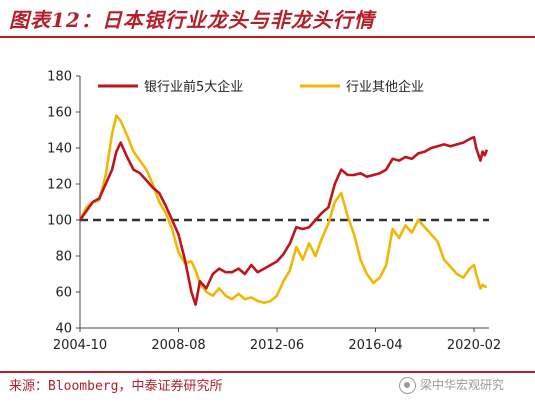  What do you see at coordinates (178, 345) in the screenshot?
I see `x-tick-label: 2008-08` at bounding box center [178, 345].